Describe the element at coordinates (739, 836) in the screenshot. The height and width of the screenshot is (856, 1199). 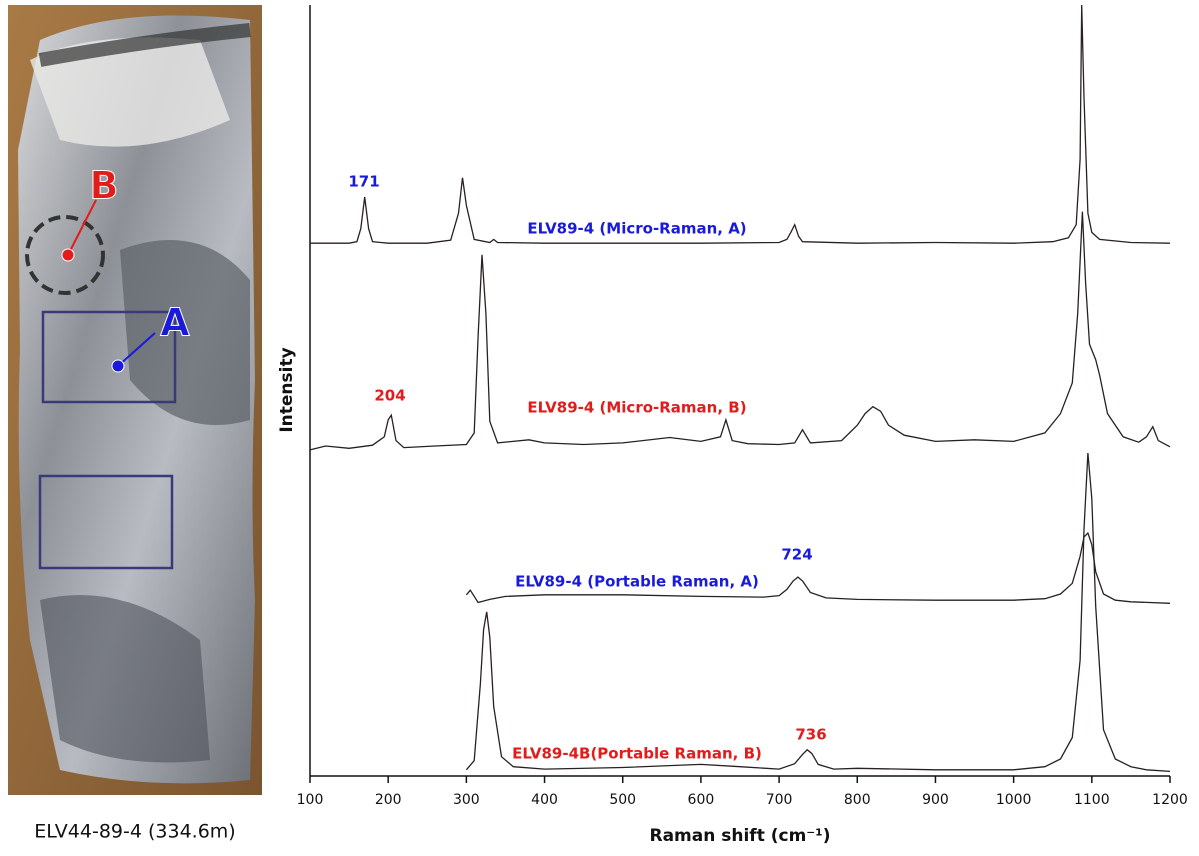
I see `x-axis-title: Raman shift (cm⁻¹)` at that location.